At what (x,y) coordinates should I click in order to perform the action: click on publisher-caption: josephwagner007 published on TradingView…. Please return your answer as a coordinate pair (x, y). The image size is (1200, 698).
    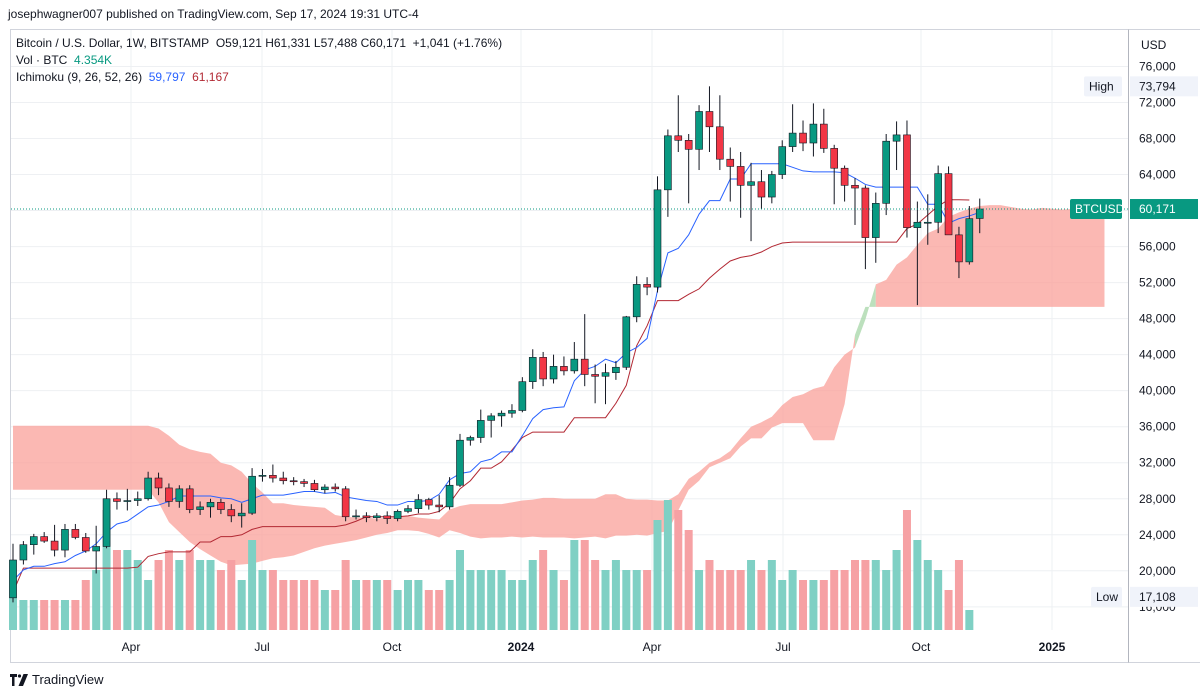
    Looking at the image, I should click on (213, 14).